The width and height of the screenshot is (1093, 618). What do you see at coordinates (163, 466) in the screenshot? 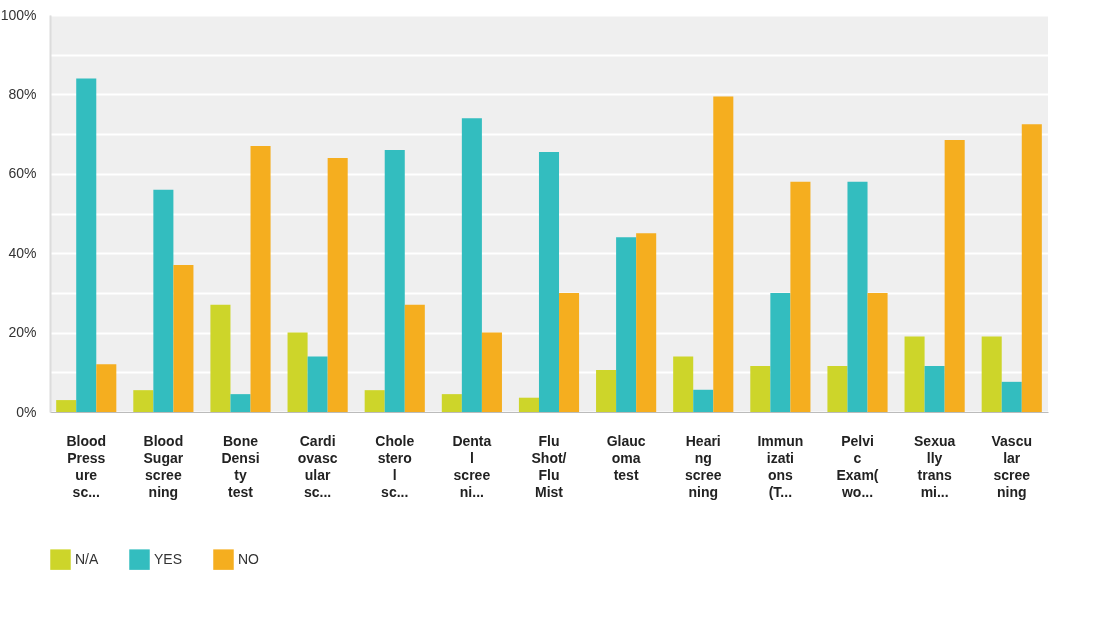
I see `x-tick-label: Blood Sugar screening` at bounding box center [163, 466].